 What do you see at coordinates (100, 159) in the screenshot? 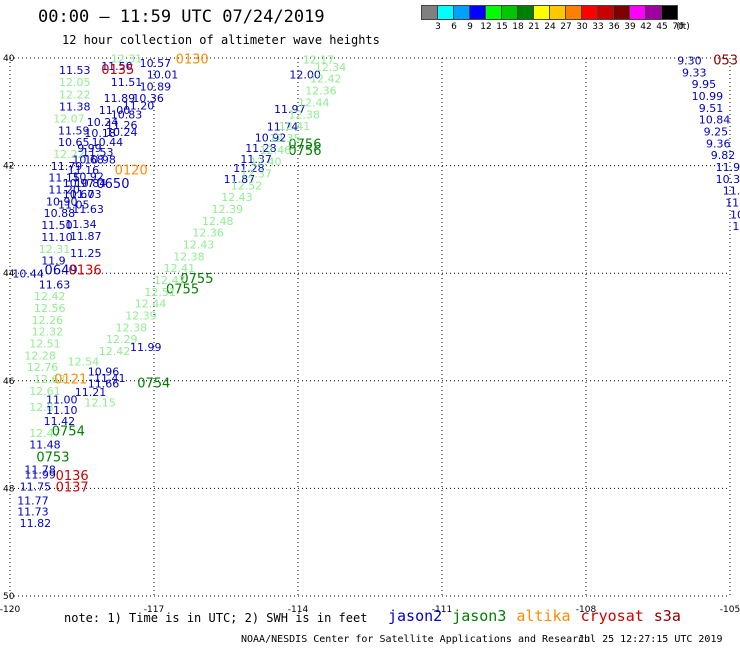
I see `wave-height-label: 10.98` at bounding box center [100, 159].